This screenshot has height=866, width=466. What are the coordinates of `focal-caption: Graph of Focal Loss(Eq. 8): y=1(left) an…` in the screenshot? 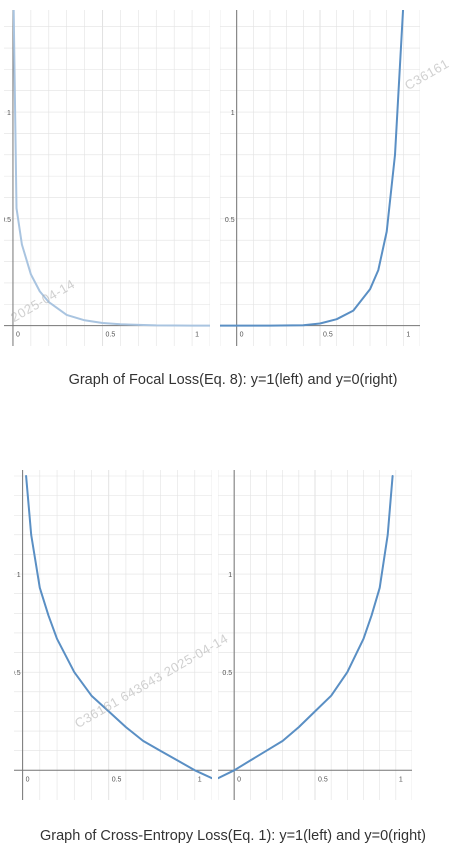 It's located at (233, 380).